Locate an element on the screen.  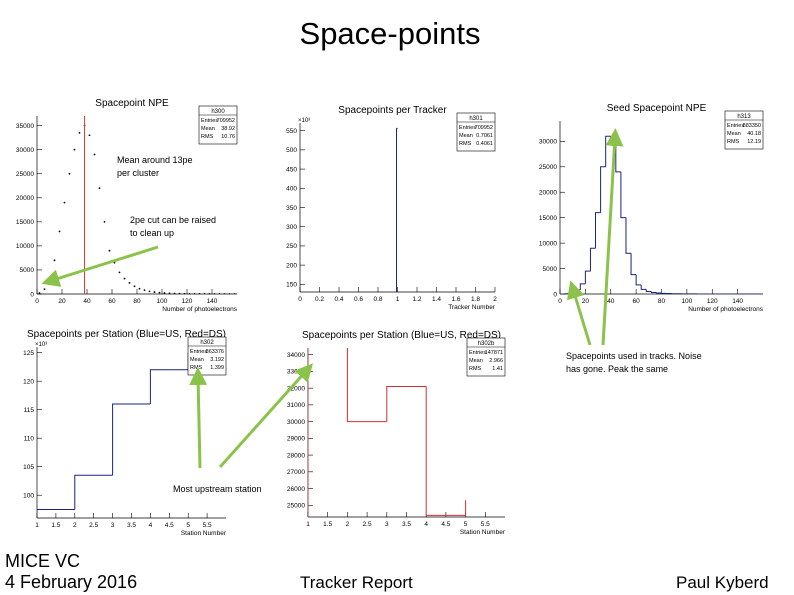
stats-value: 0.7061 is located at coordinates (484, 136).